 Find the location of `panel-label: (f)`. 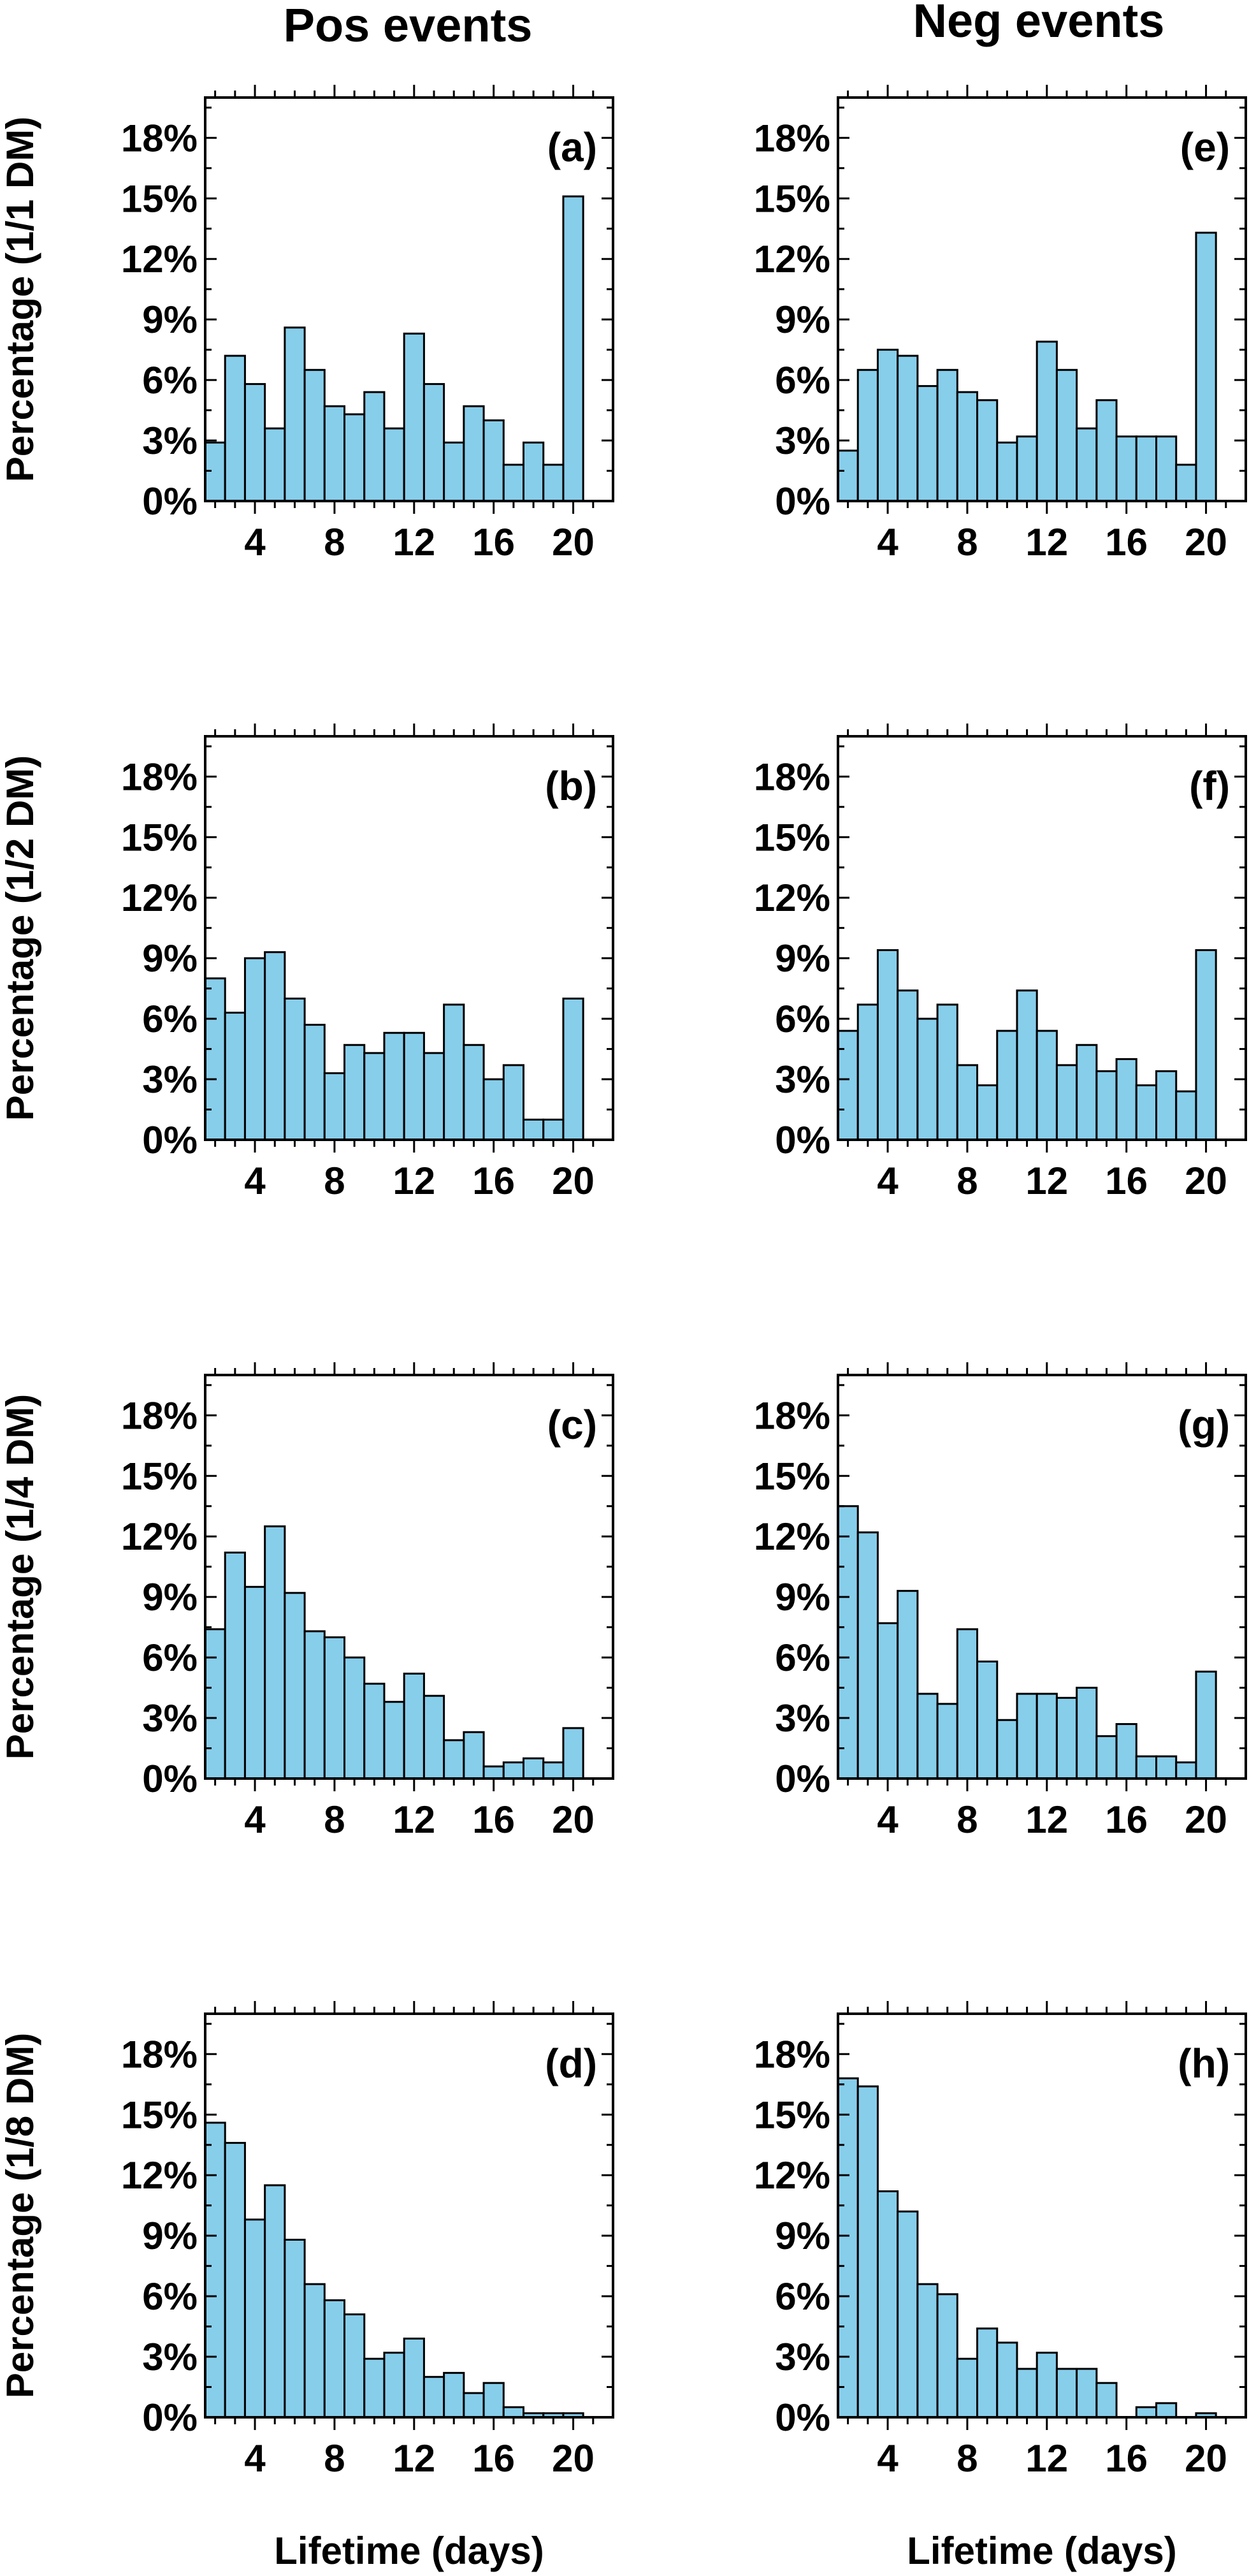

panel-label: (f) is located at coordinates (1209, 786).